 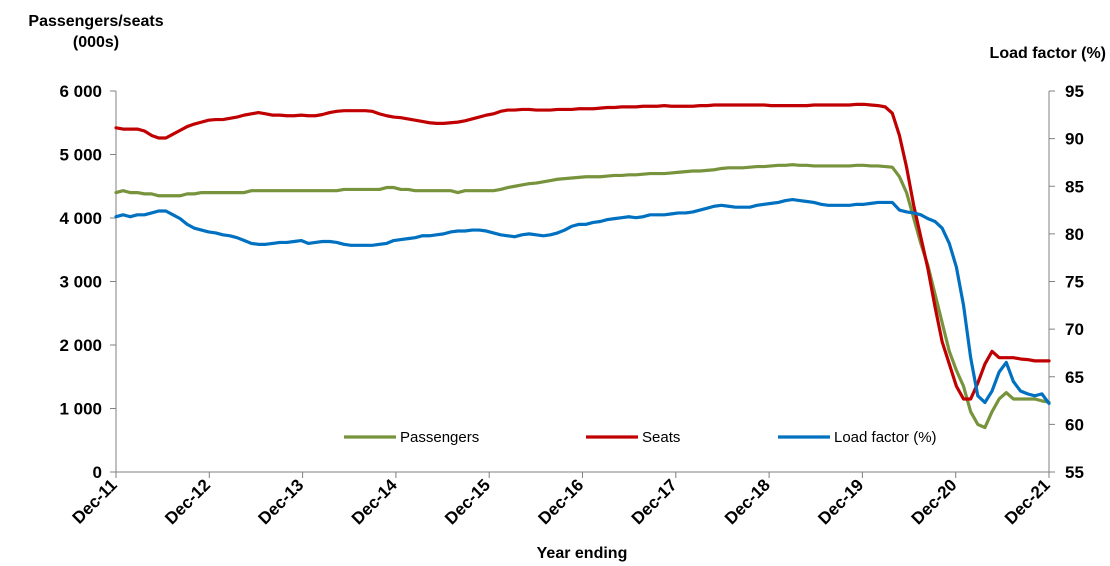 I want to click on right-tick-label: 75, so click(x=1074, y=282).